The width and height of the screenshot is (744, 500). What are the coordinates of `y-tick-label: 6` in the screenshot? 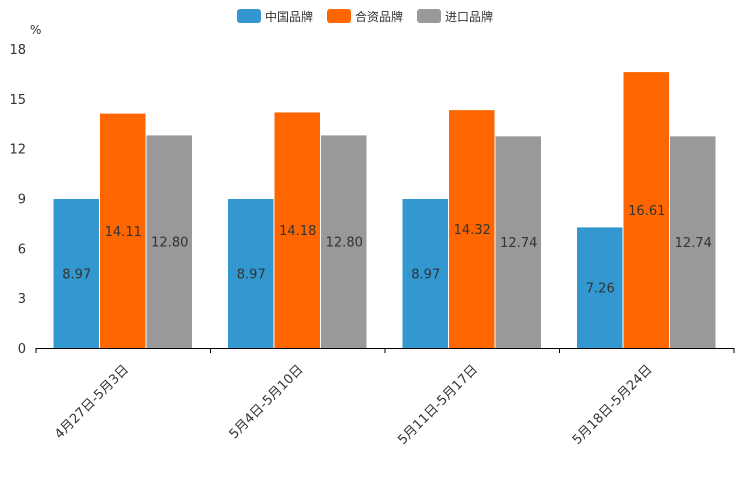 It's located at (22, 249).